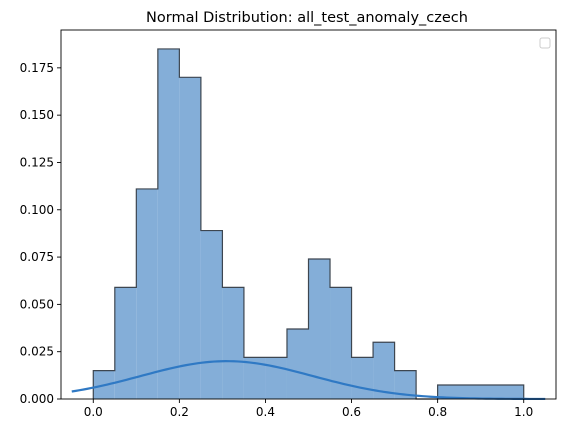 The height and width of the screenshot is (433, 565). What do you see at coordinates (37, 304) in the screenshot?
I see `y-tick-label: 0.050` at bounding box center [37, 304].